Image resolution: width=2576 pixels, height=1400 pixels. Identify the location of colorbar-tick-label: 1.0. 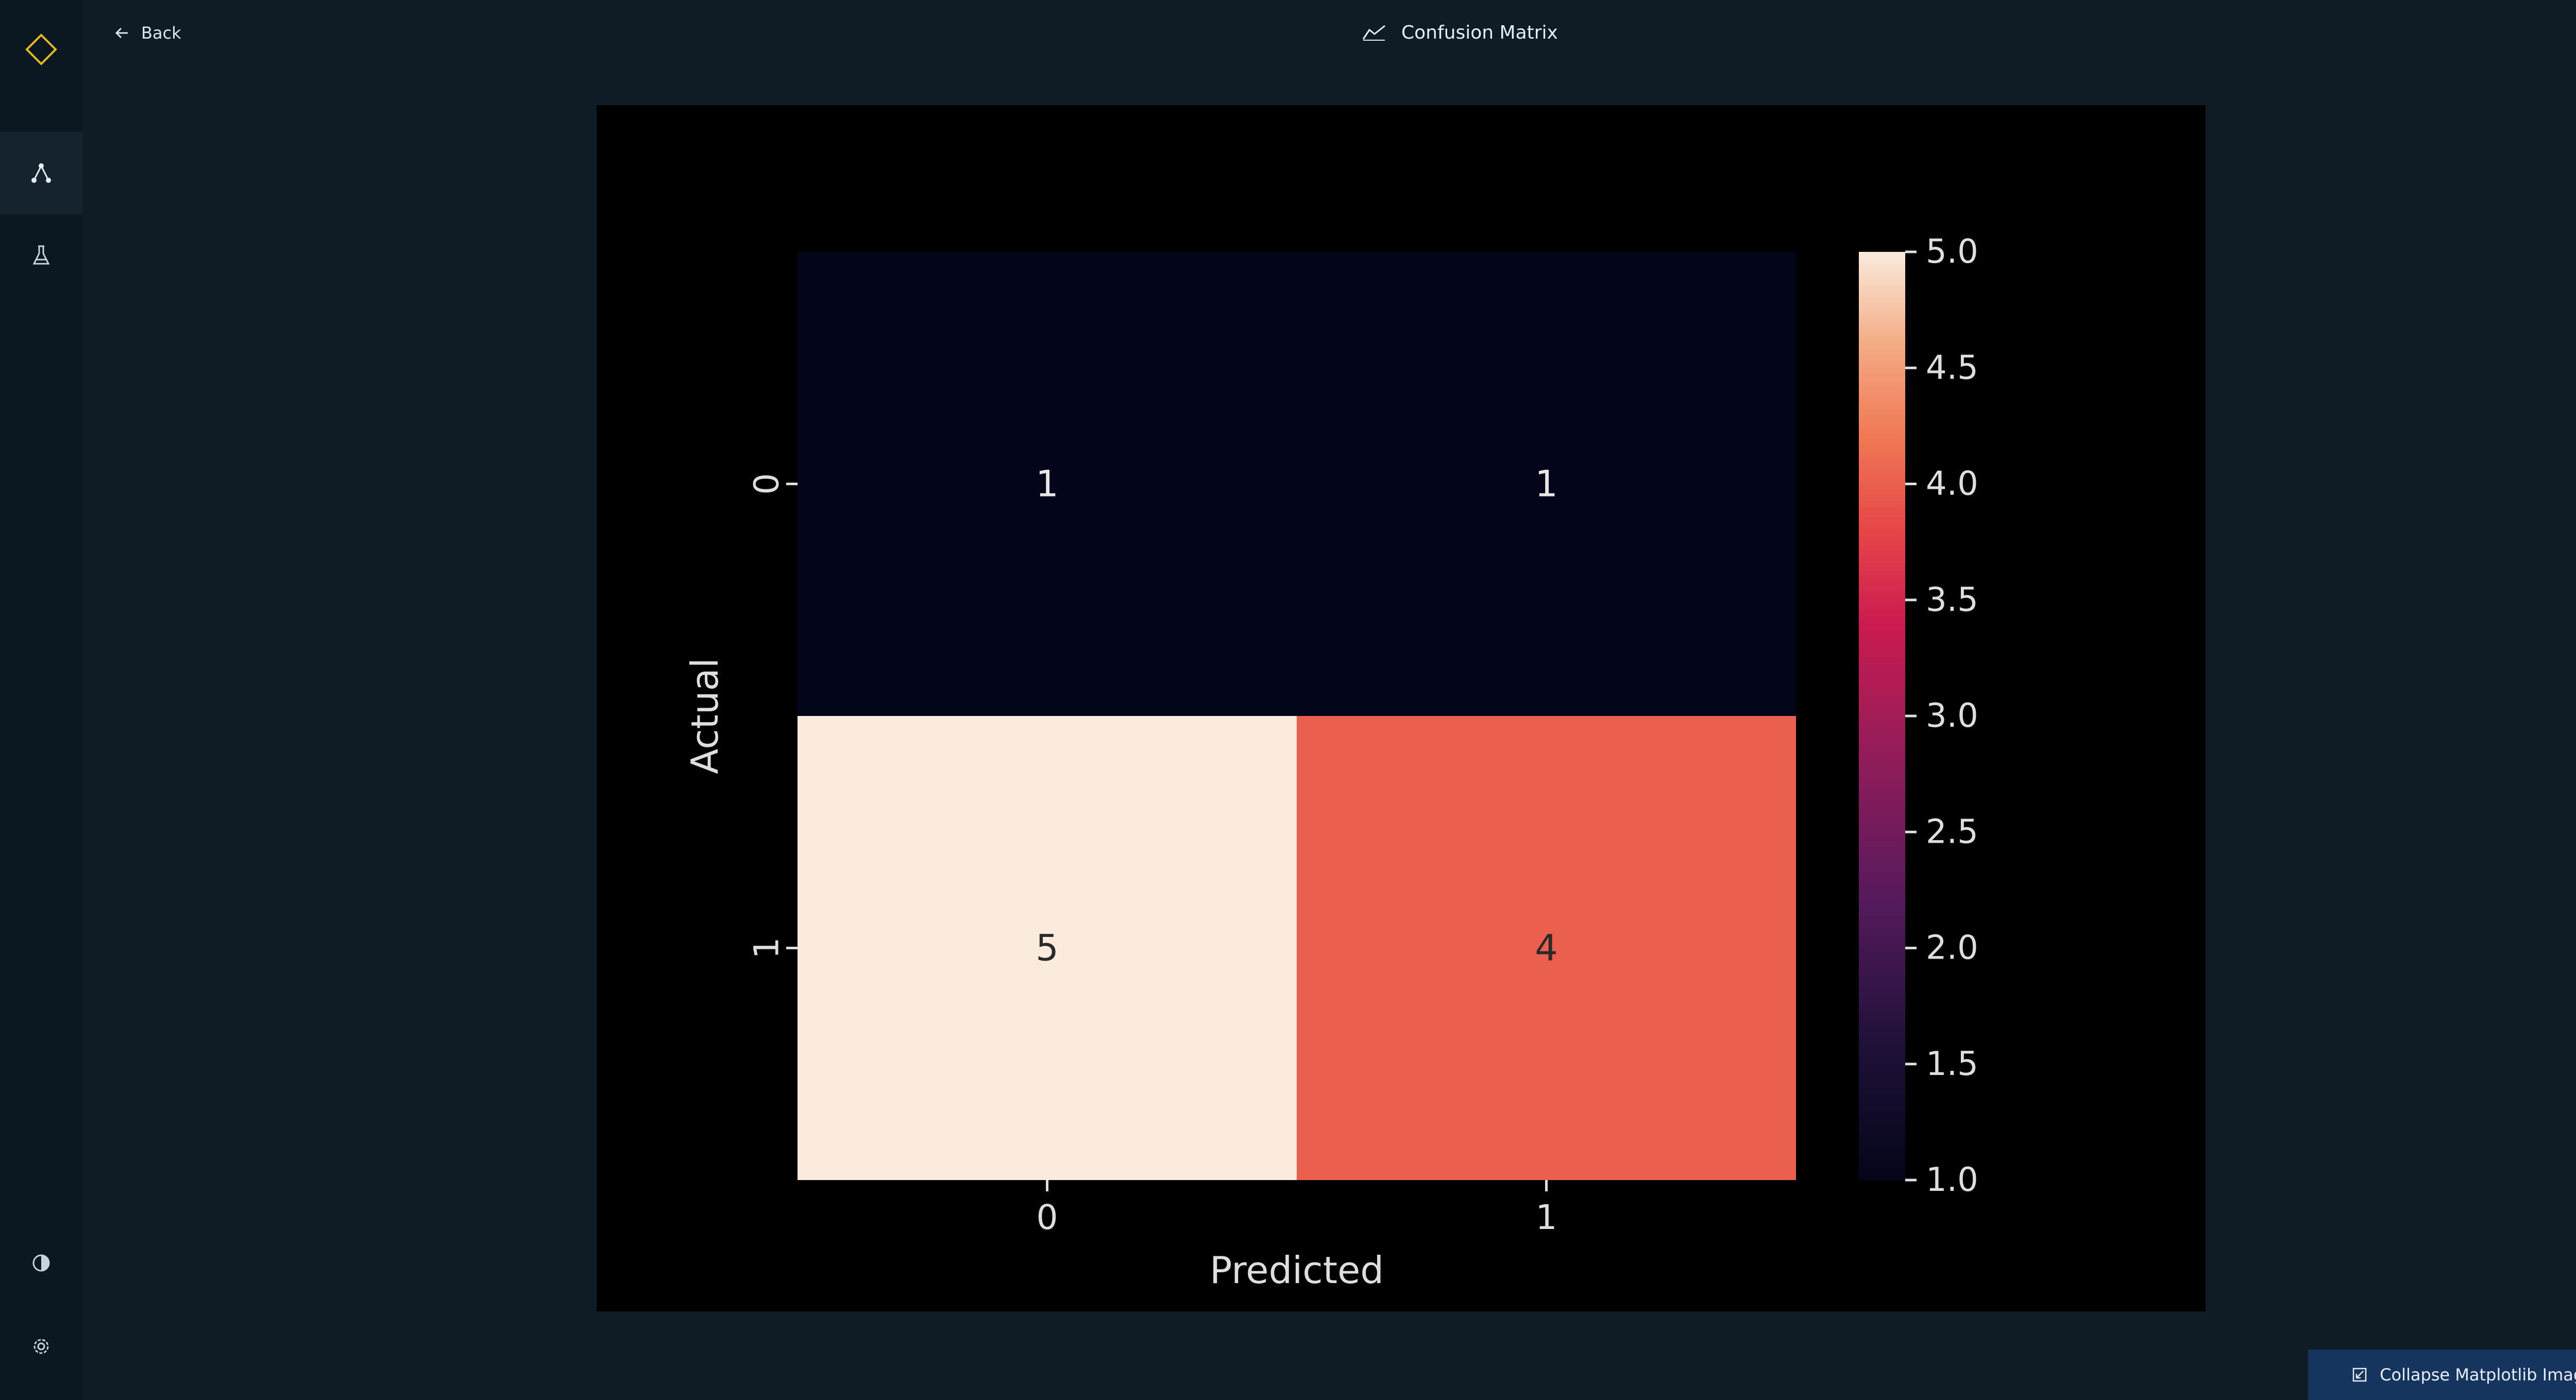
(1952, 1180).